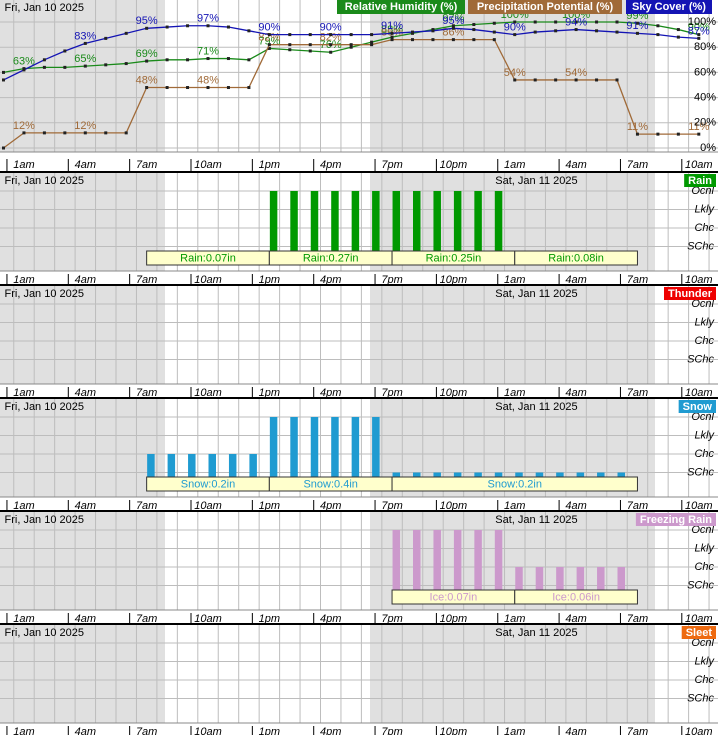 The height and width of the screenshot is (735, 718). I want to click on value-label: 63%, so click(24, 62).